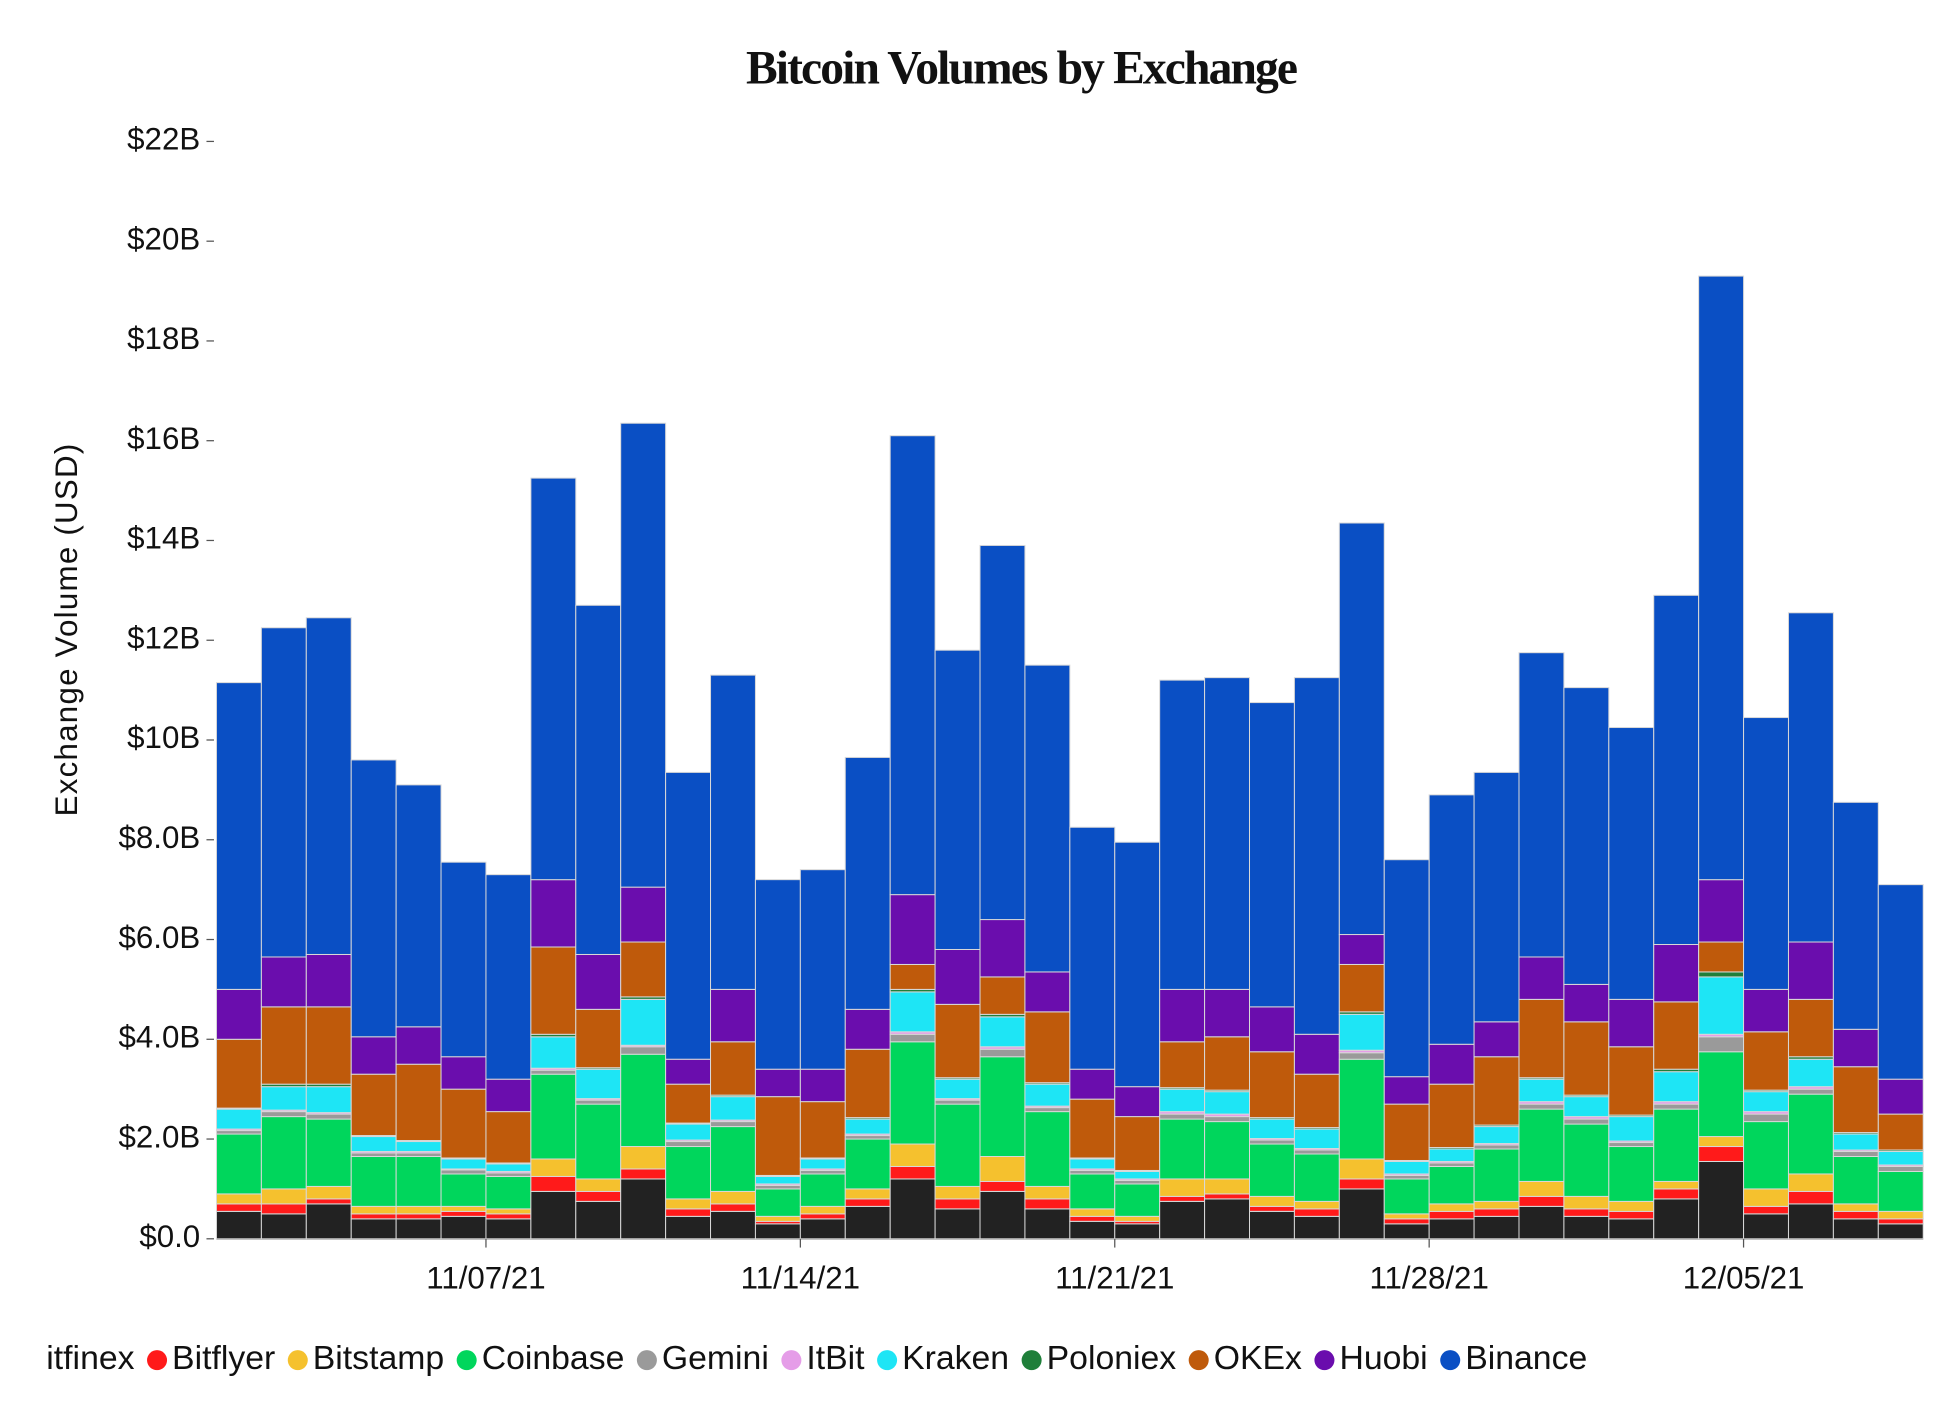 Image resolution: width=1952 pixels, height=1404 pixels. What do you see at coordinates (157, 1360) in the screenshot?
I see `legend-marker` at bounding box center [157, 1360].